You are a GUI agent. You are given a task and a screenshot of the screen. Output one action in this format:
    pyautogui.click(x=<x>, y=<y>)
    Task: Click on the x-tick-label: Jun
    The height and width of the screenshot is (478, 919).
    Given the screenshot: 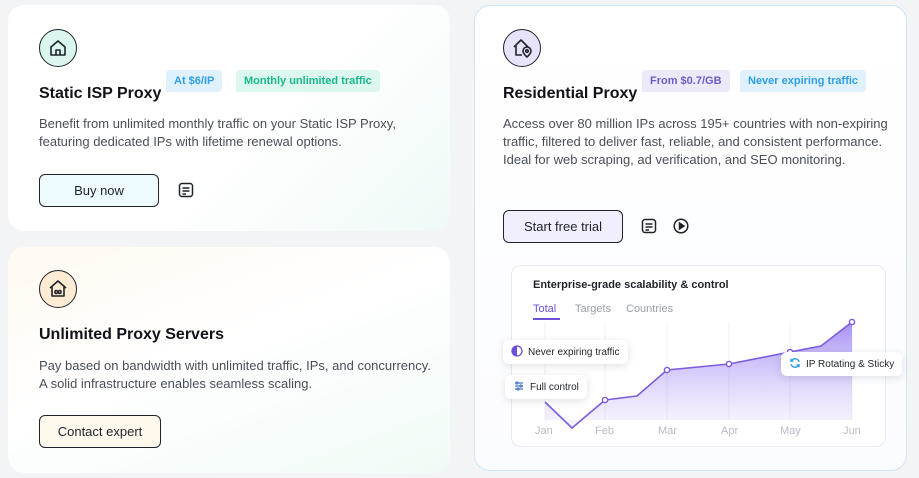 What is the action you would take?
    pyautogui.click(x=852, y=431)
    